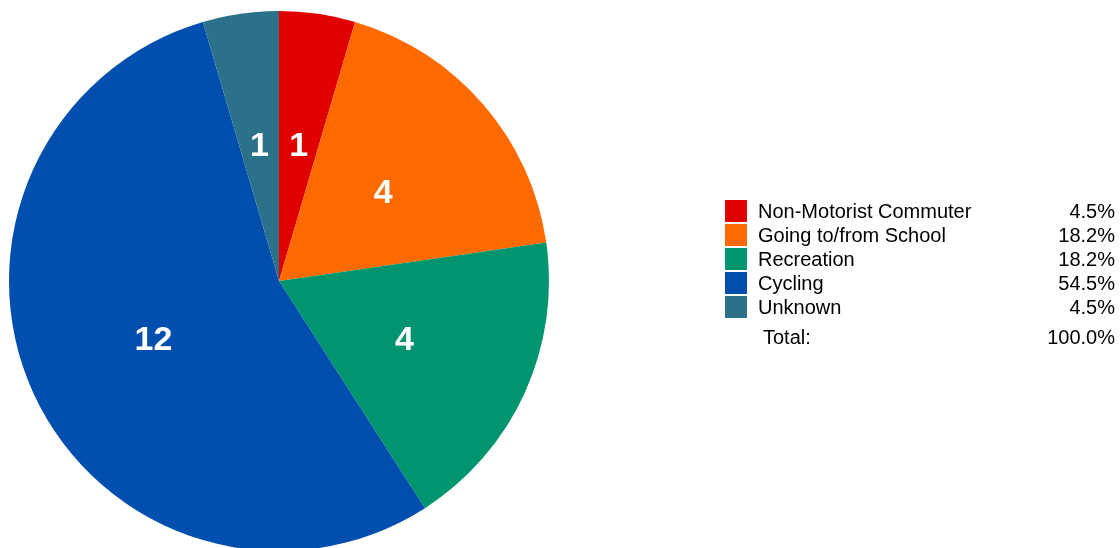 This screenshot has width=1120, height=548. Describe the element at coordinates (787, 337) in the screenshot. I see `text: Total:` at that location.